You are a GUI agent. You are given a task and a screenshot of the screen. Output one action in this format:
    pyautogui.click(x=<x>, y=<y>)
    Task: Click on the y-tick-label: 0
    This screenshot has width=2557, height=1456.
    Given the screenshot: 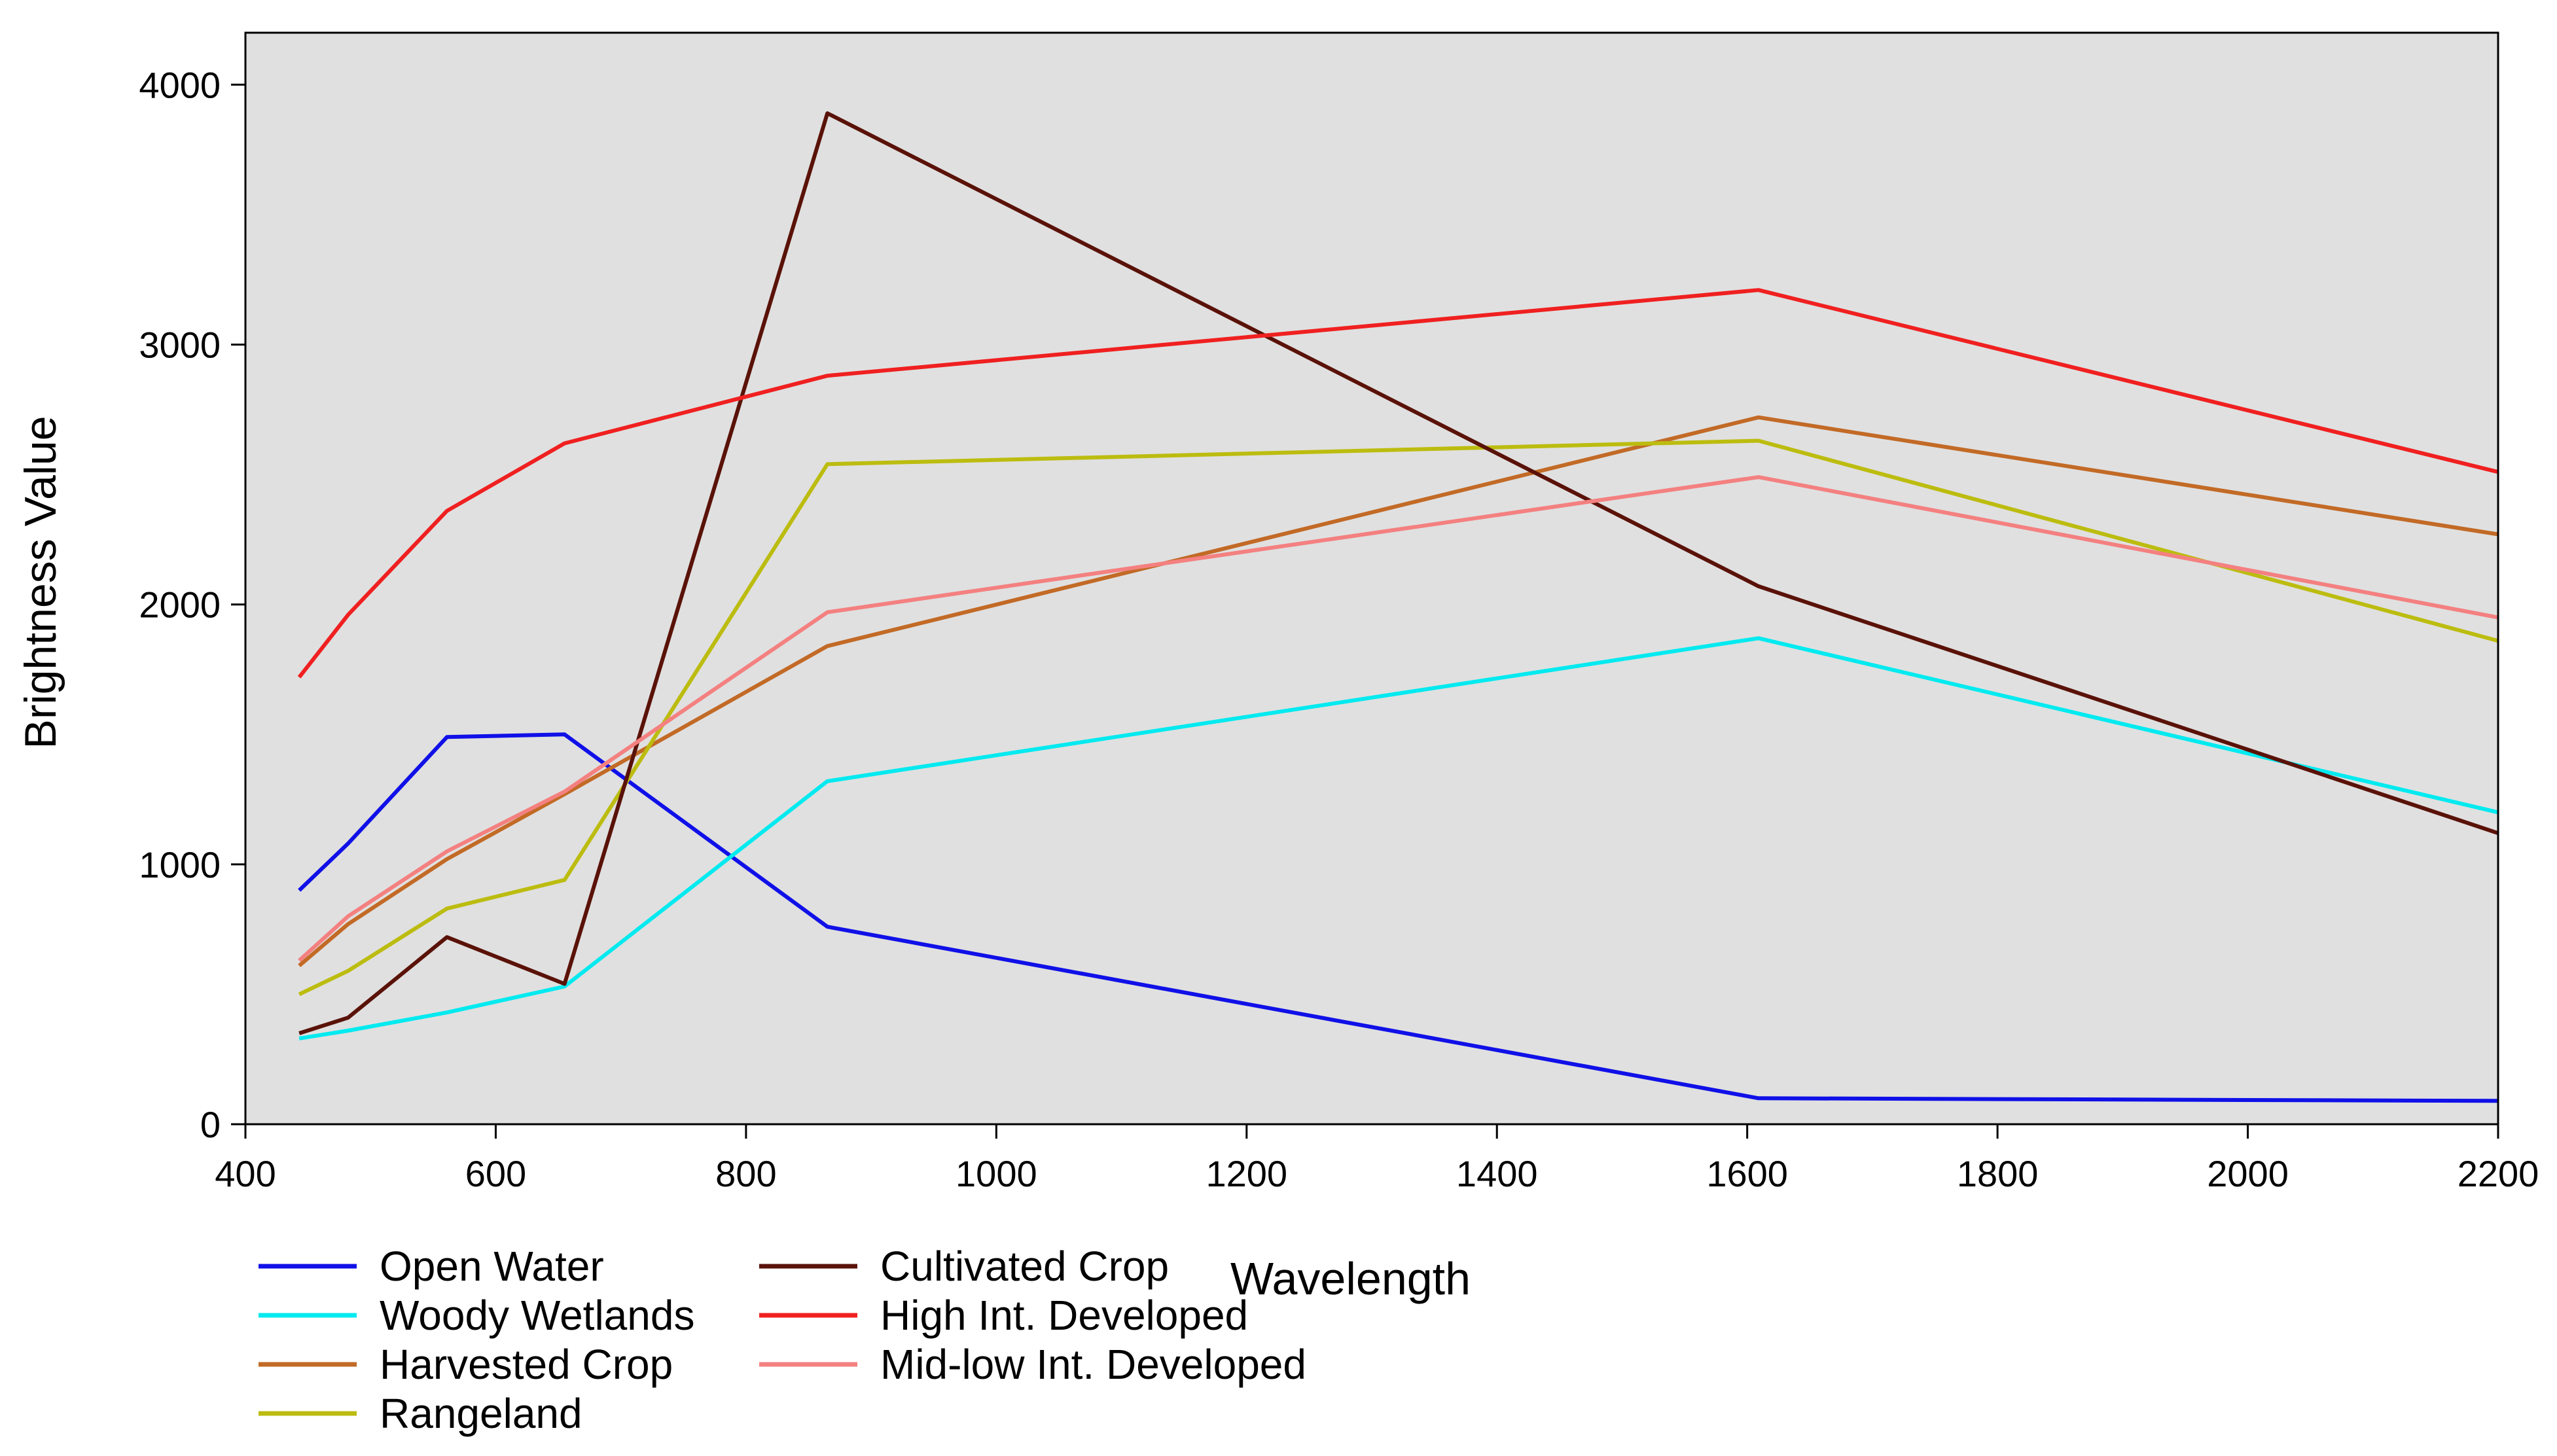 What is the action you would take?
    pyautogui.click(x=210, y=1124)
    